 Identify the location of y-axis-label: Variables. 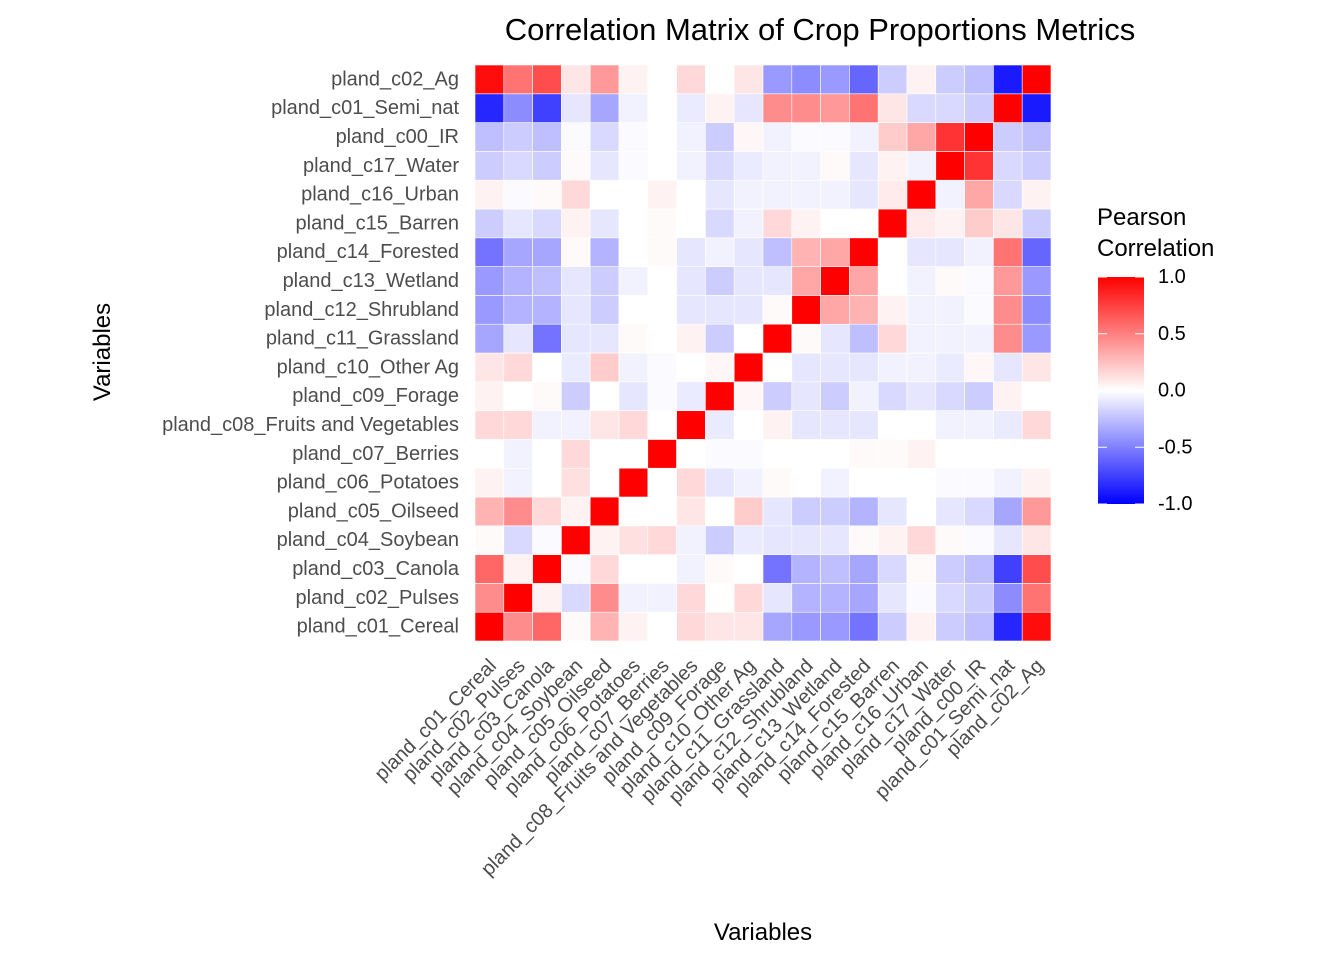
(102, 352).